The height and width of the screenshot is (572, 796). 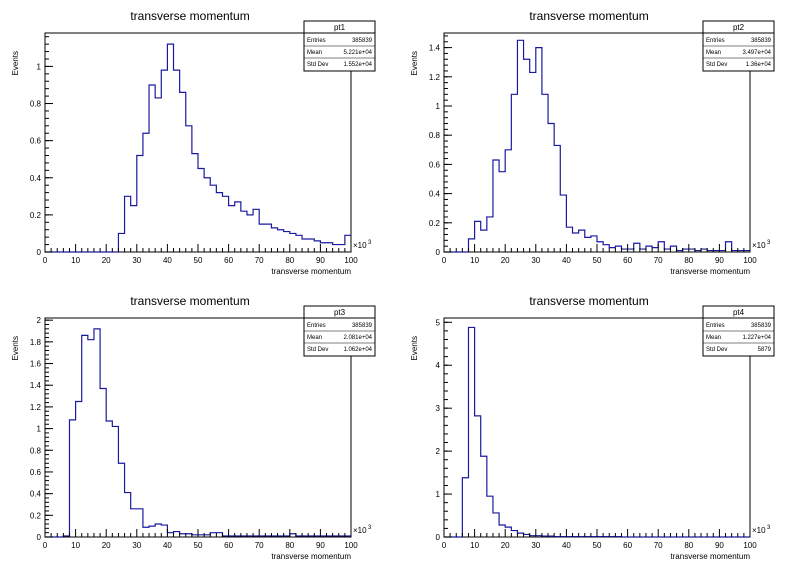 What do you see at coordinates (739, 27) in the screenshot?
I see `stats-box-name: pt2` at bounding box center [739, 27].